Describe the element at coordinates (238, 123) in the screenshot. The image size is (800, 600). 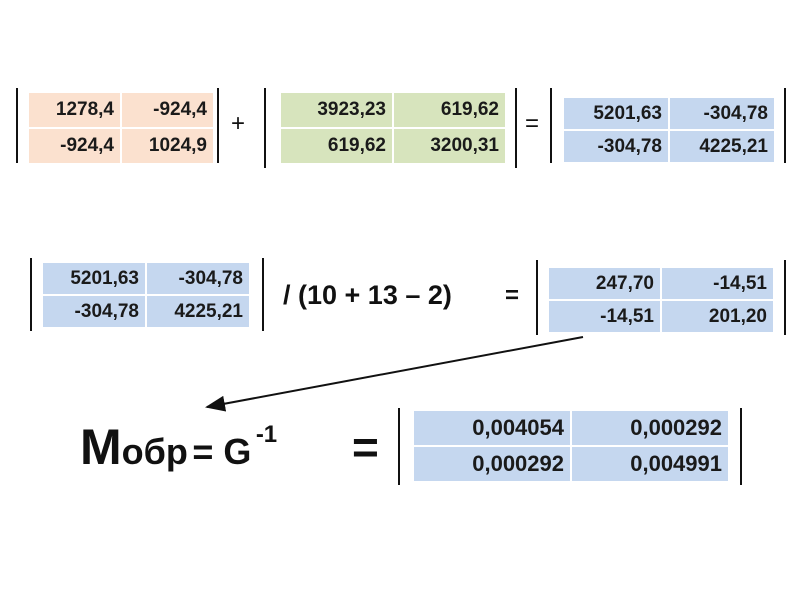
I see `plus: +` at that location.